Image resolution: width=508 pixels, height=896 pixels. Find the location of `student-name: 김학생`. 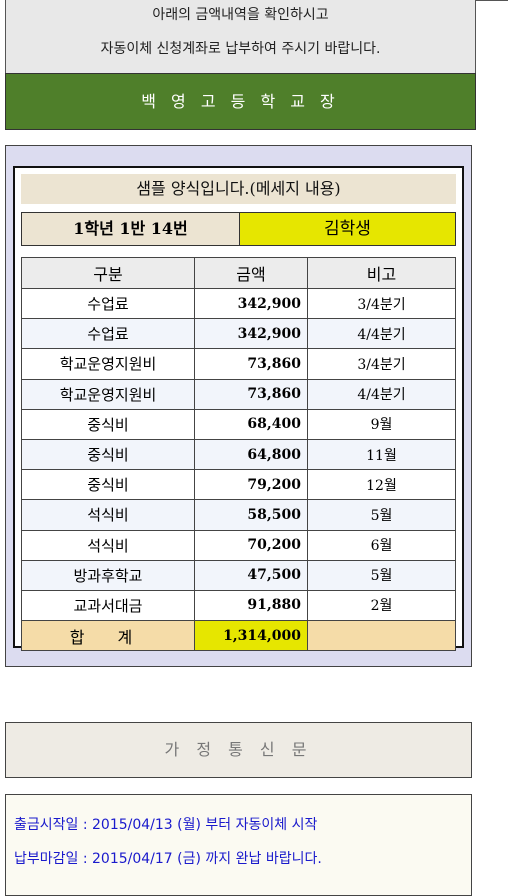

student-name: 김학생 is located at coordinates (347, 229).